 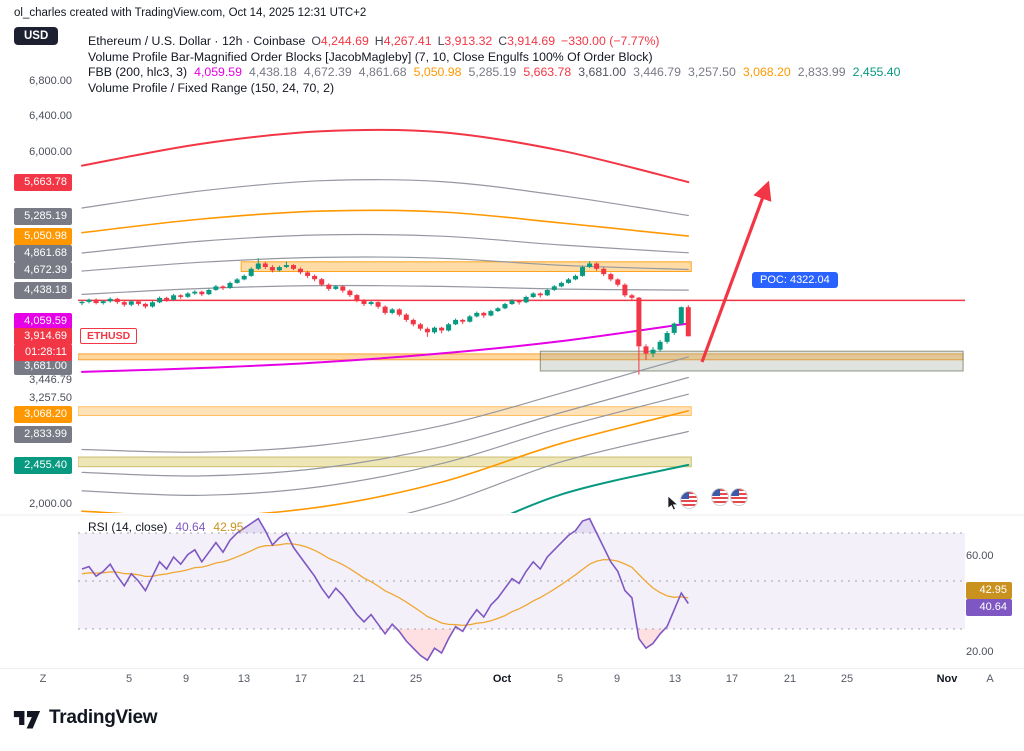 What do you see at coordinates (385, 584) in the screenshot?
I see `rsi-ma-line` at bounding box center [385, 584].